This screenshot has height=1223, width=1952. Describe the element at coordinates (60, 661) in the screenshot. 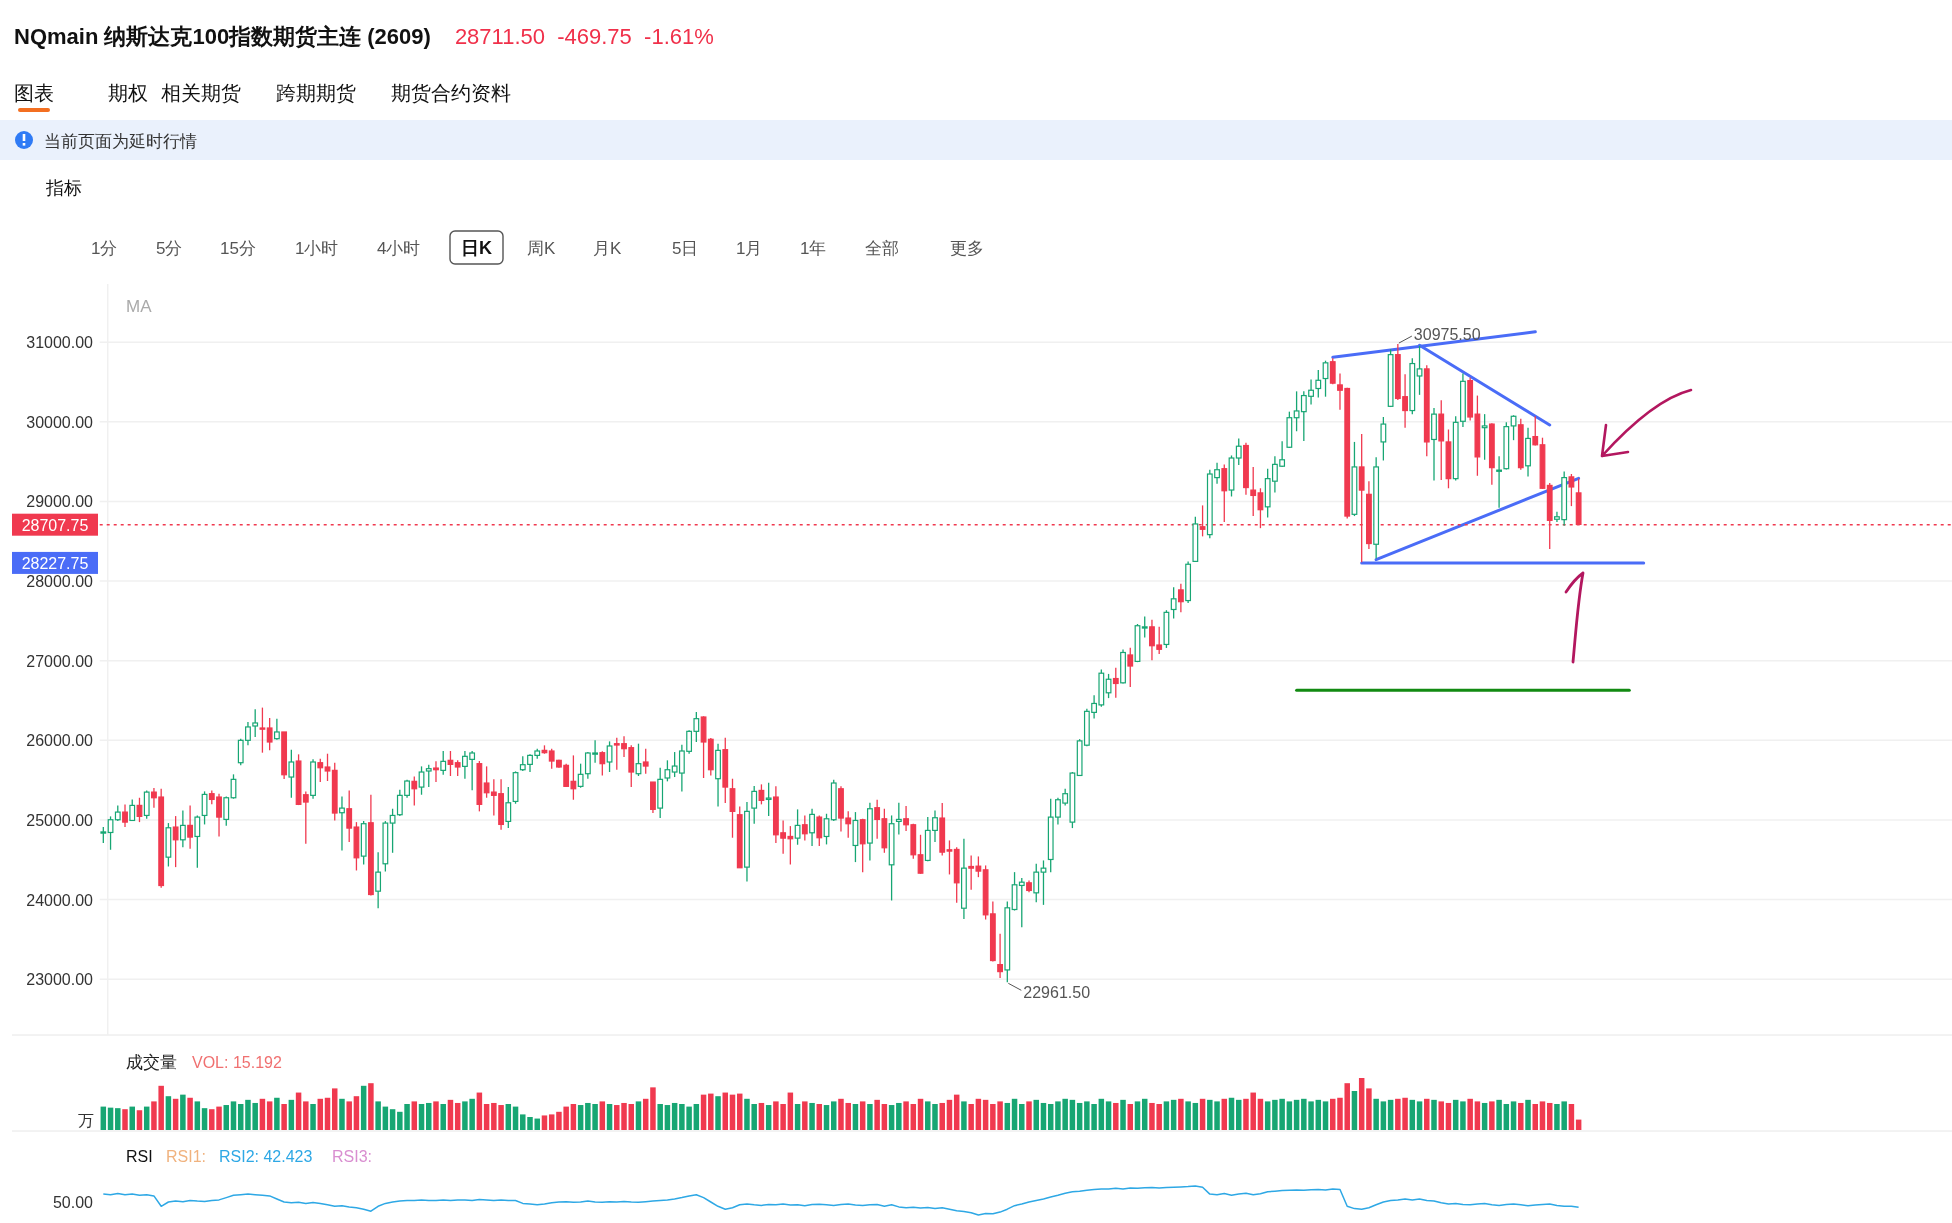

I see `y-tick-label: 27000.00` at that location.